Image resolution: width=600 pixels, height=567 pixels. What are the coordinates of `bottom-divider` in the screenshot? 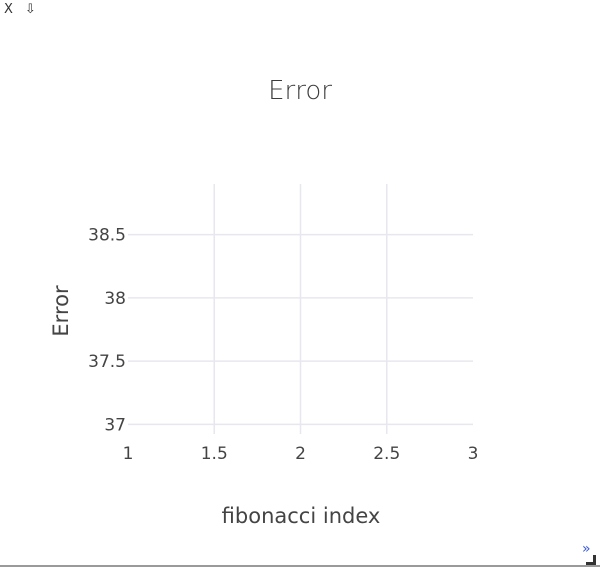 It's located at (300, 566).